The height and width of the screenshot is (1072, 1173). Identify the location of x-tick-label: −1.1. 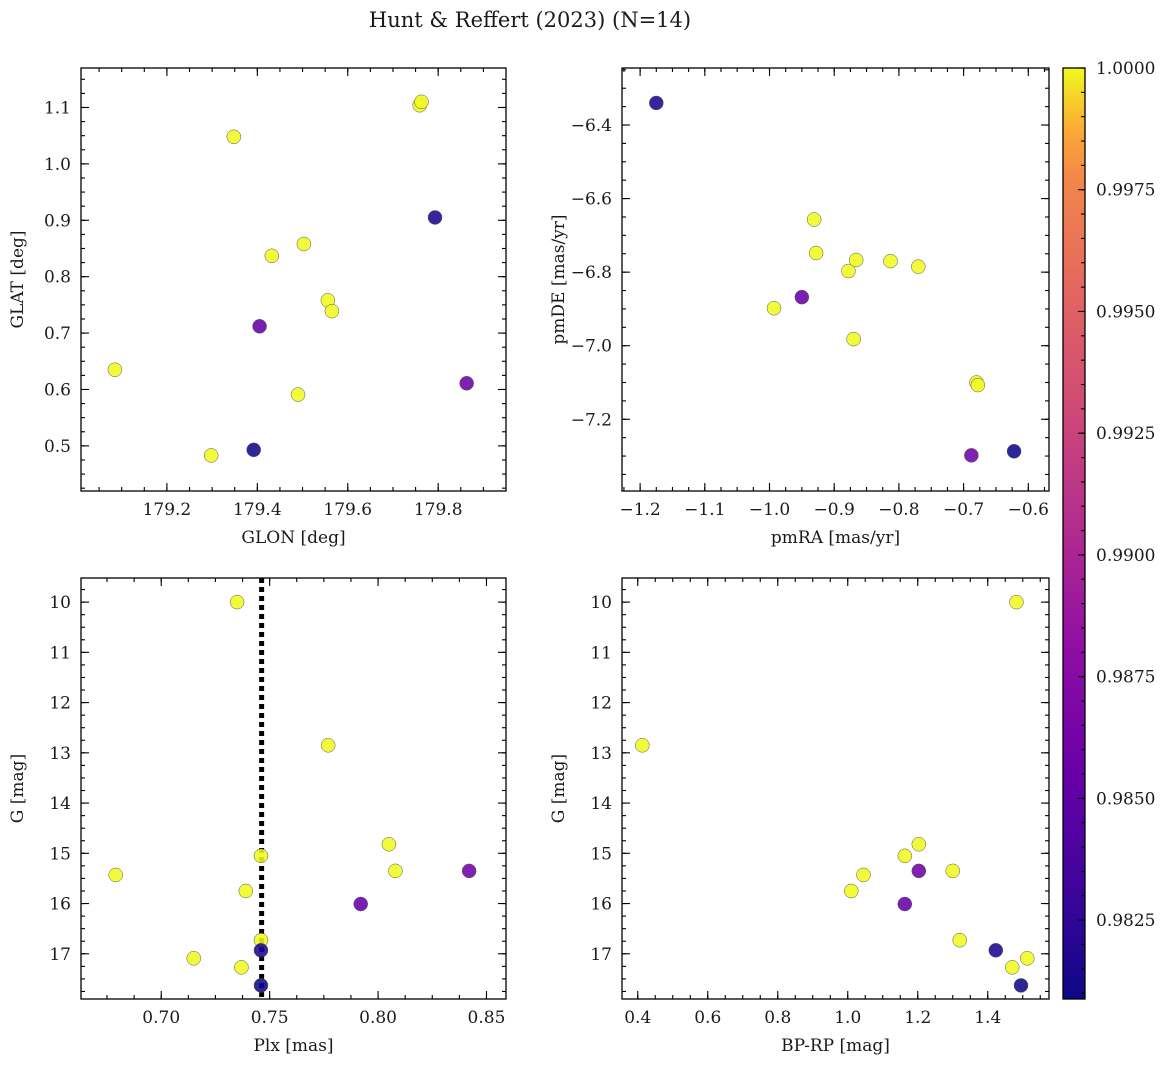
(704, 510).